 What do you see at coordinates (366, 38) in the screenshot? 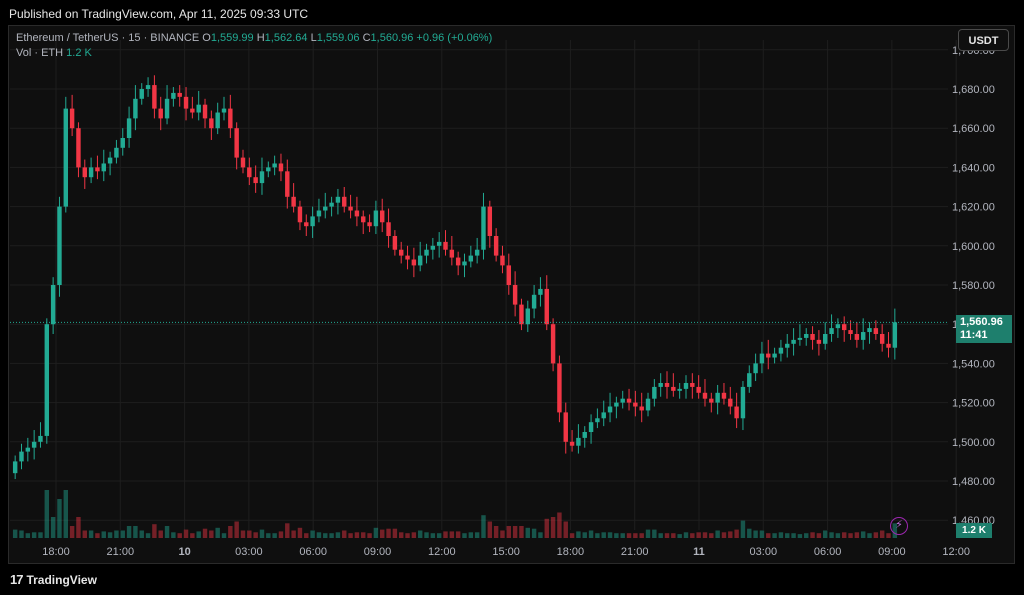
I see `close-label: C` at bounding box center [366, 38].